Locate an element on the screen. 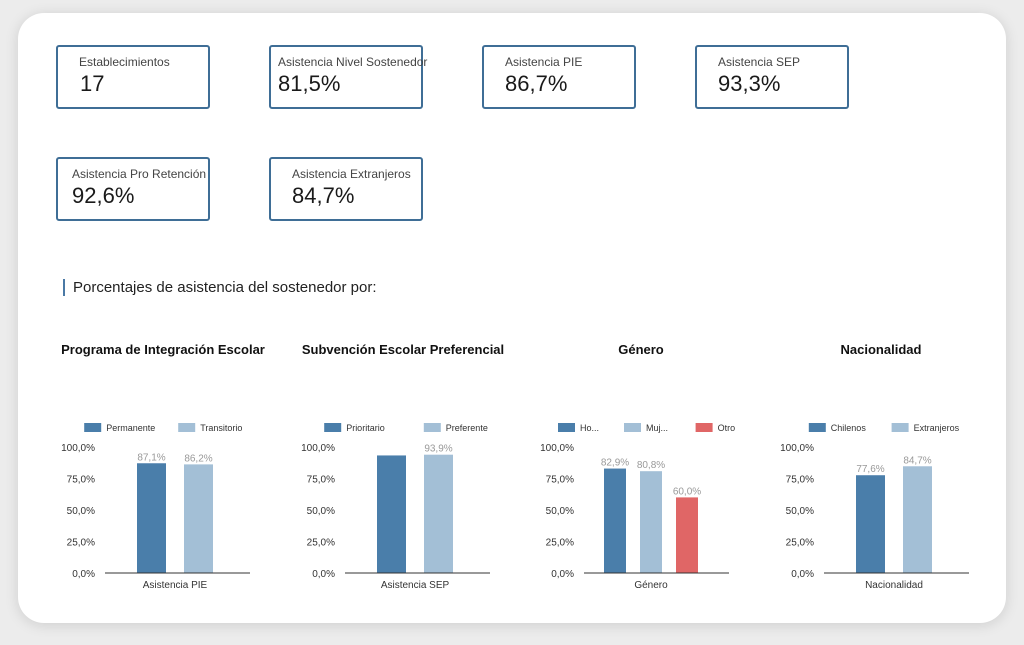  kpi-asistencia-extranjeros: Asistencia Extranjeros 84,7% is located at coordinates (346, 189).